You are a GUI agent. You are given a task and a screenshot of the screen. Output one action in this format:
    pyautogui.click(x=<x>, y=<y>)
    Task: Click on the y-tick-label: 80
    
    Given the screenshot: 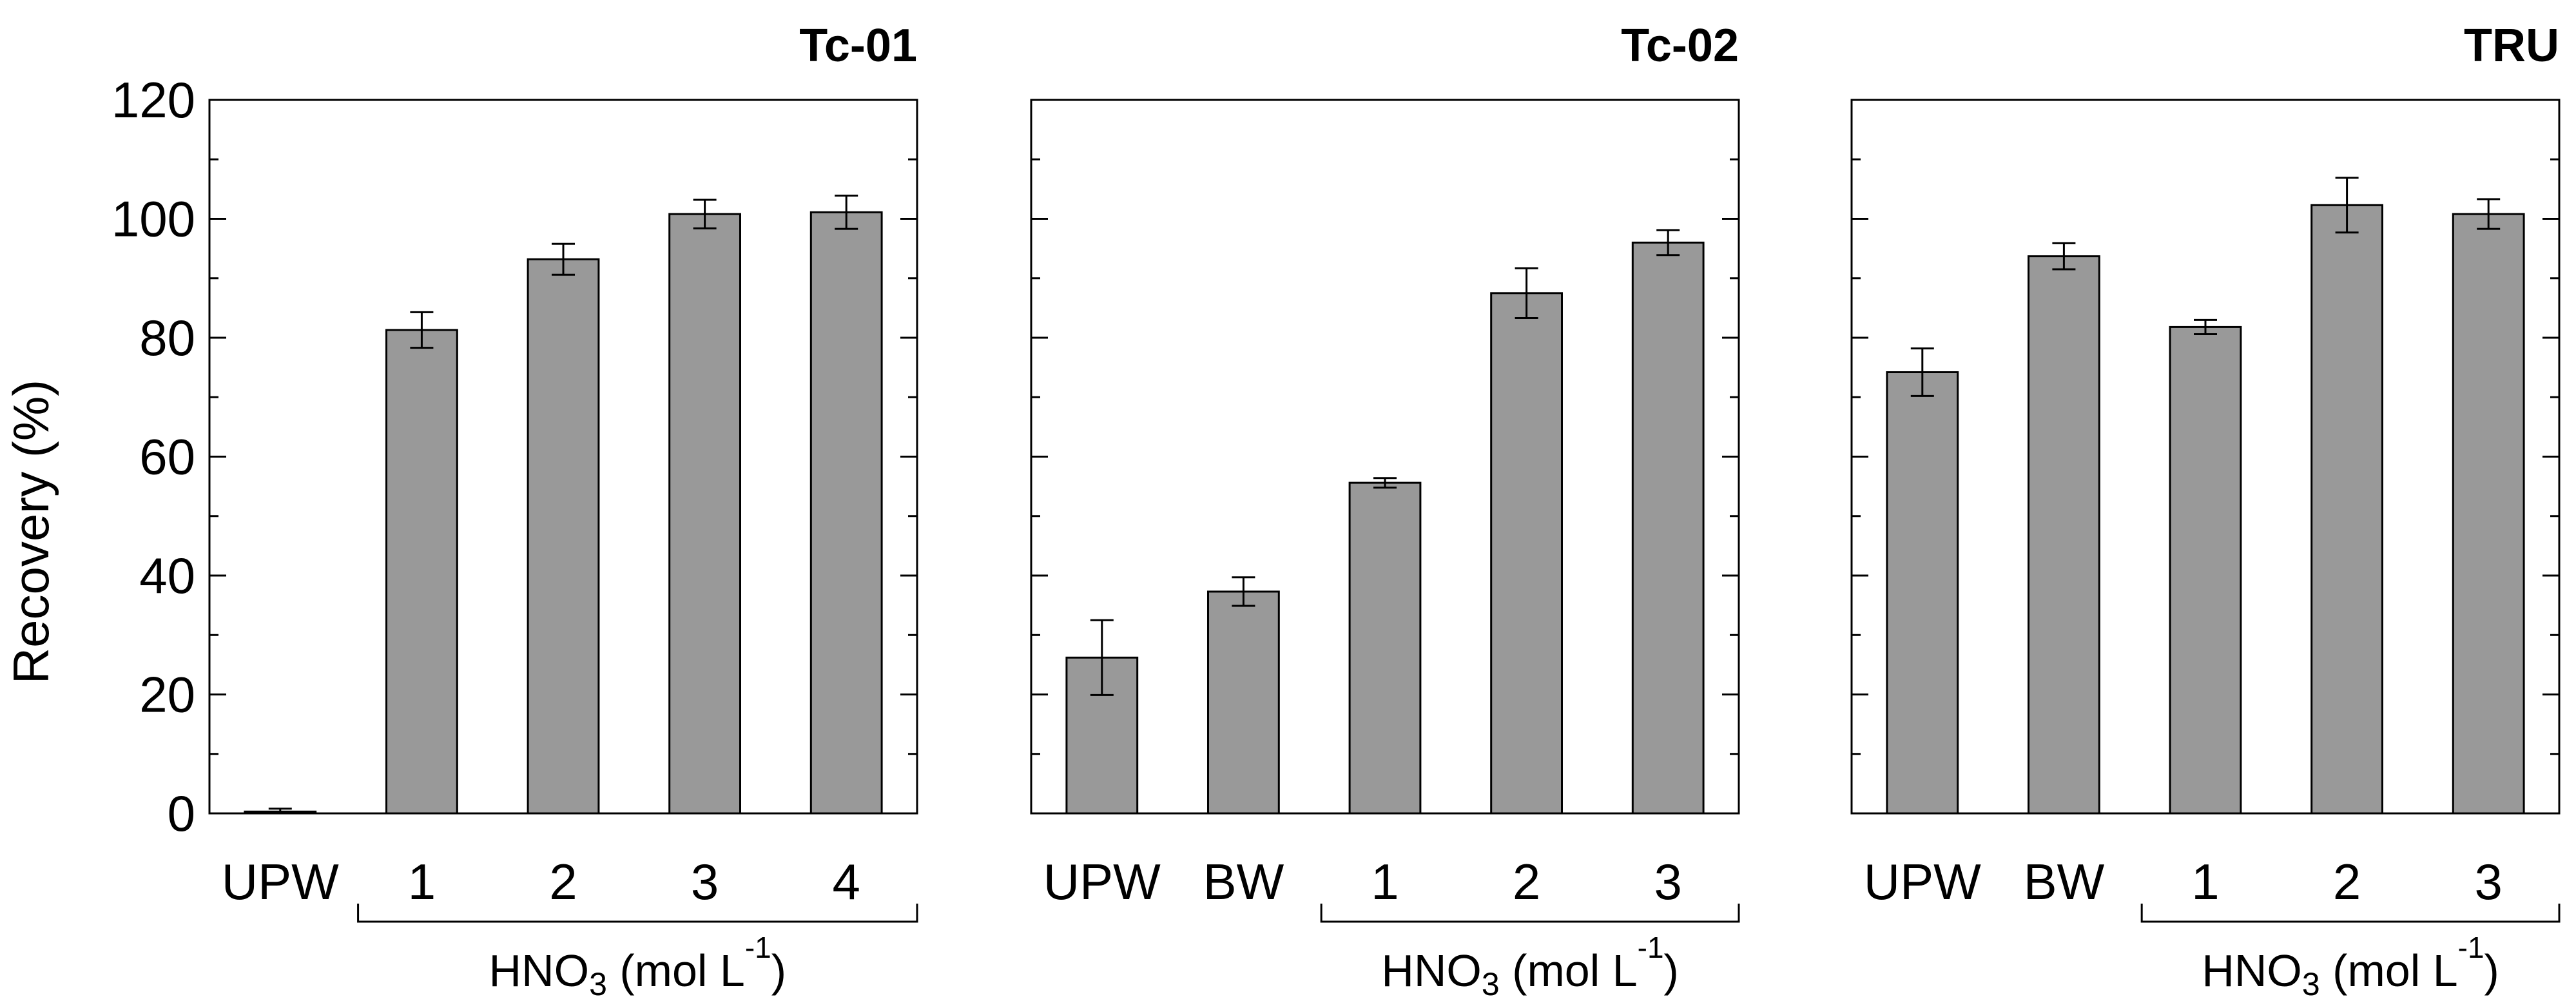 What is the action you would take?
    pyautogui.click(x=167, y=337)
    